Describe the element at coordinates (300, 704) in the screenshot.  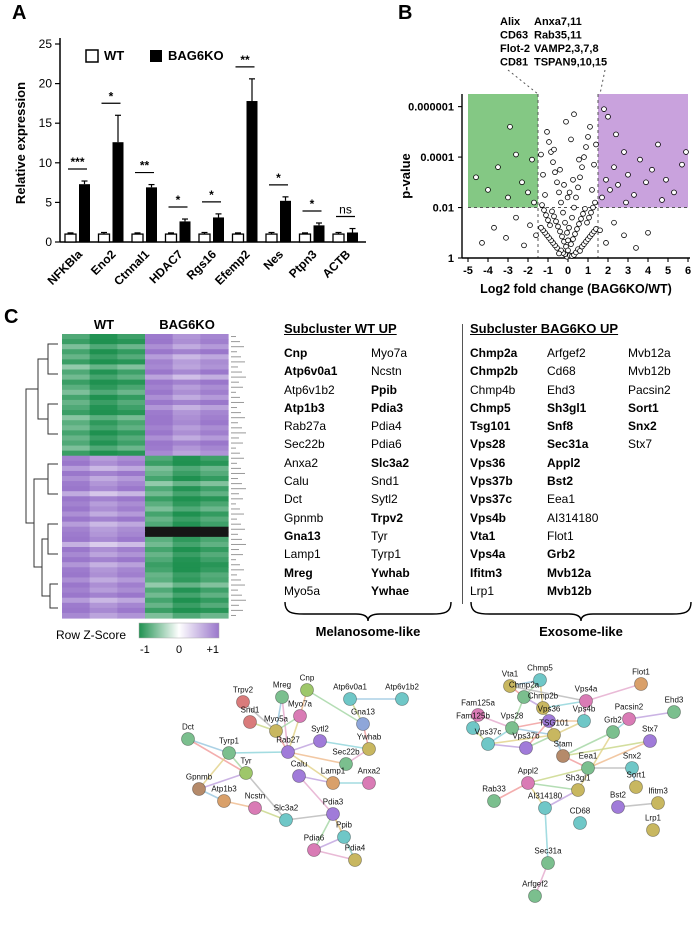
I see `network-node-label: Myo7a` at that location.